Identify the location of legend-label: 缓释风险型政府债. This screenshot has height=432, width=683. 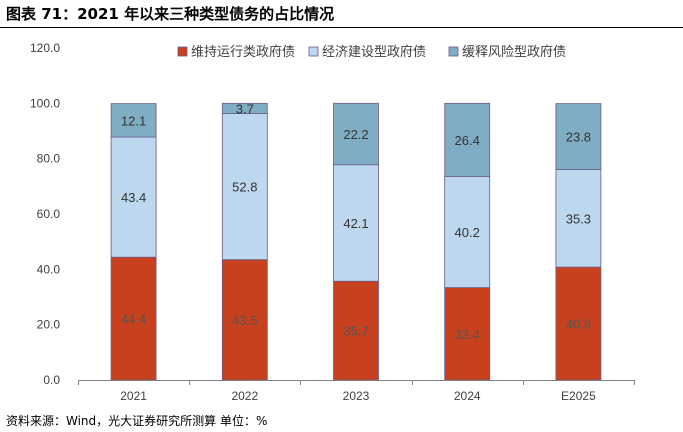
(514, 52).